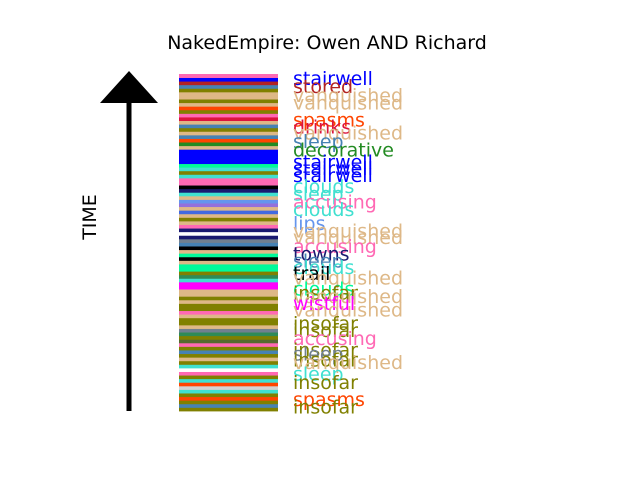 The image size is (640, 480). What do you see at coordinates (327, 43) in the screenshot?
I see `chart-title: NakedEmpire: Owen AND Richard` at bounding box center [327, 43].